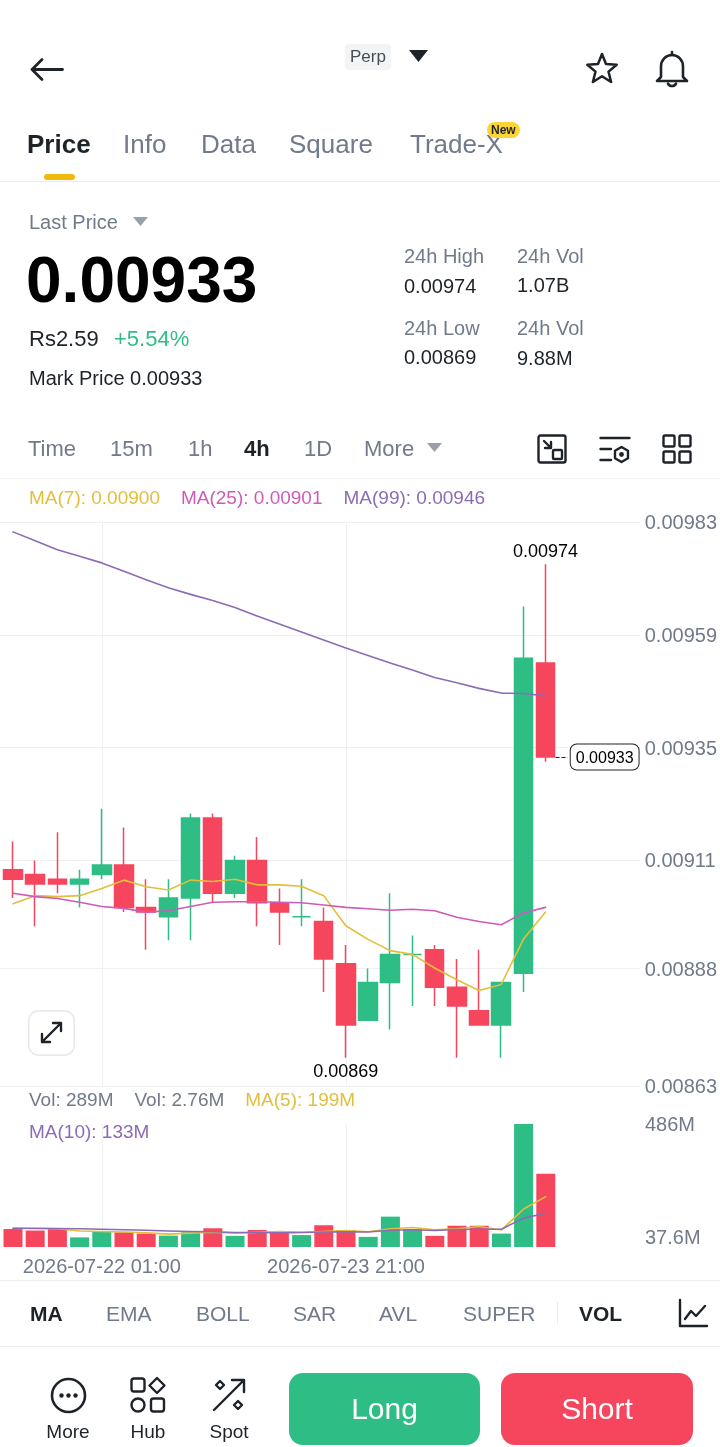  I want to click on text: Rs2.59, so click(64, 339).